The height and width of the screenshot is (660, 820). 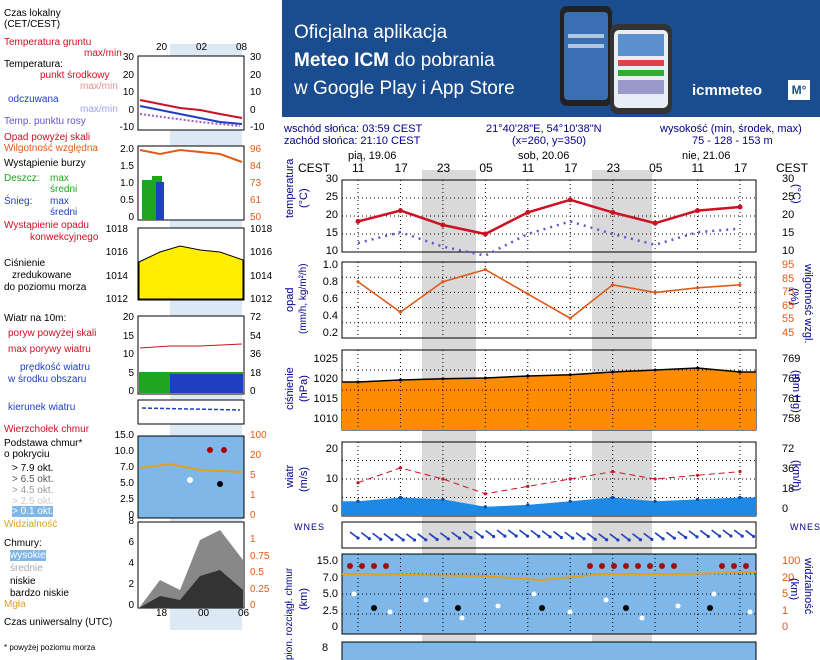 I want to click on temp-series-line, so click(x=549, y=217).